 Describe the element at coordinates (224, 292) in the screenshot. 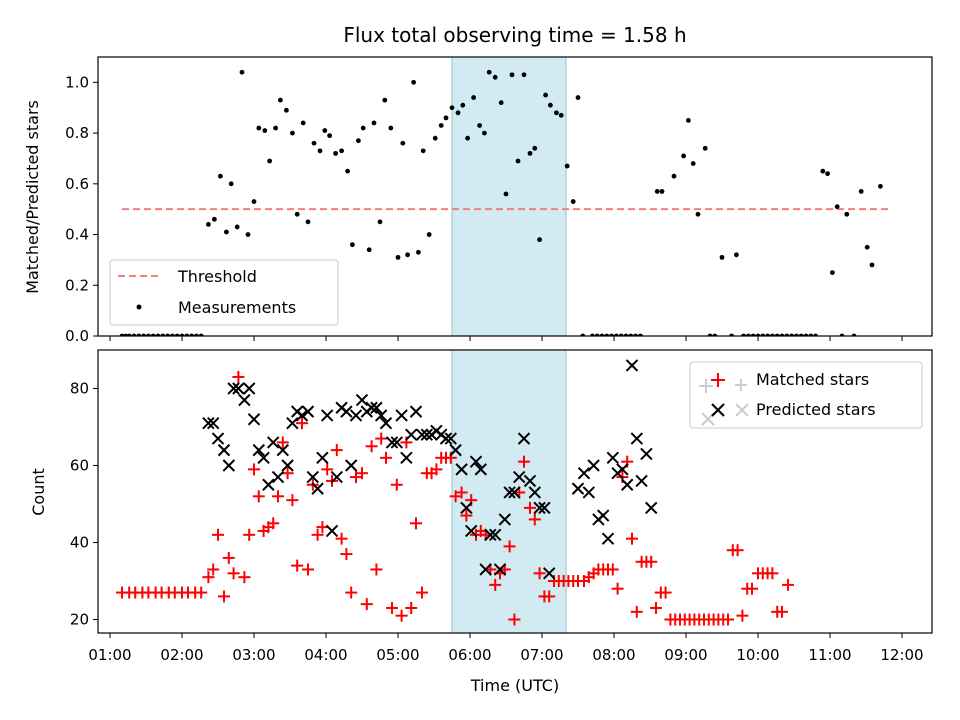

I see `top-legend-box` at that location.